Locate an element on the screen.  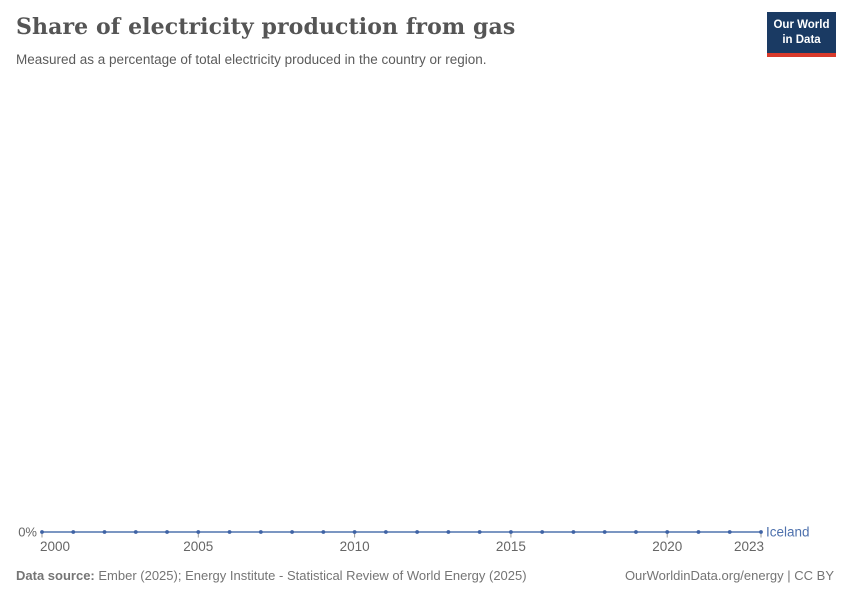
x-axis-tick-label: 2005 is located at coordinates (198, 546).